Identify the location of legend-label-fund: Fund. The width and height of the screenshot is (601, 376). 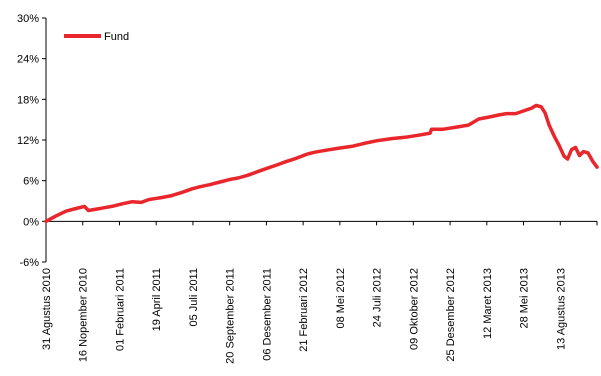
(116, 37).